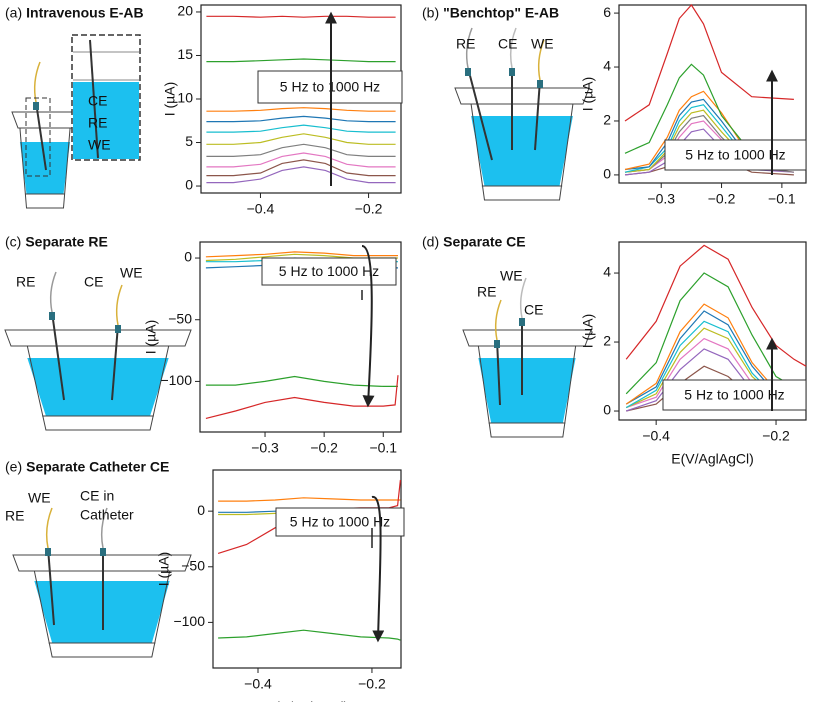 This screenshot has height=702, width=817. I want to click on annotation-arrow, so click(368, 326).